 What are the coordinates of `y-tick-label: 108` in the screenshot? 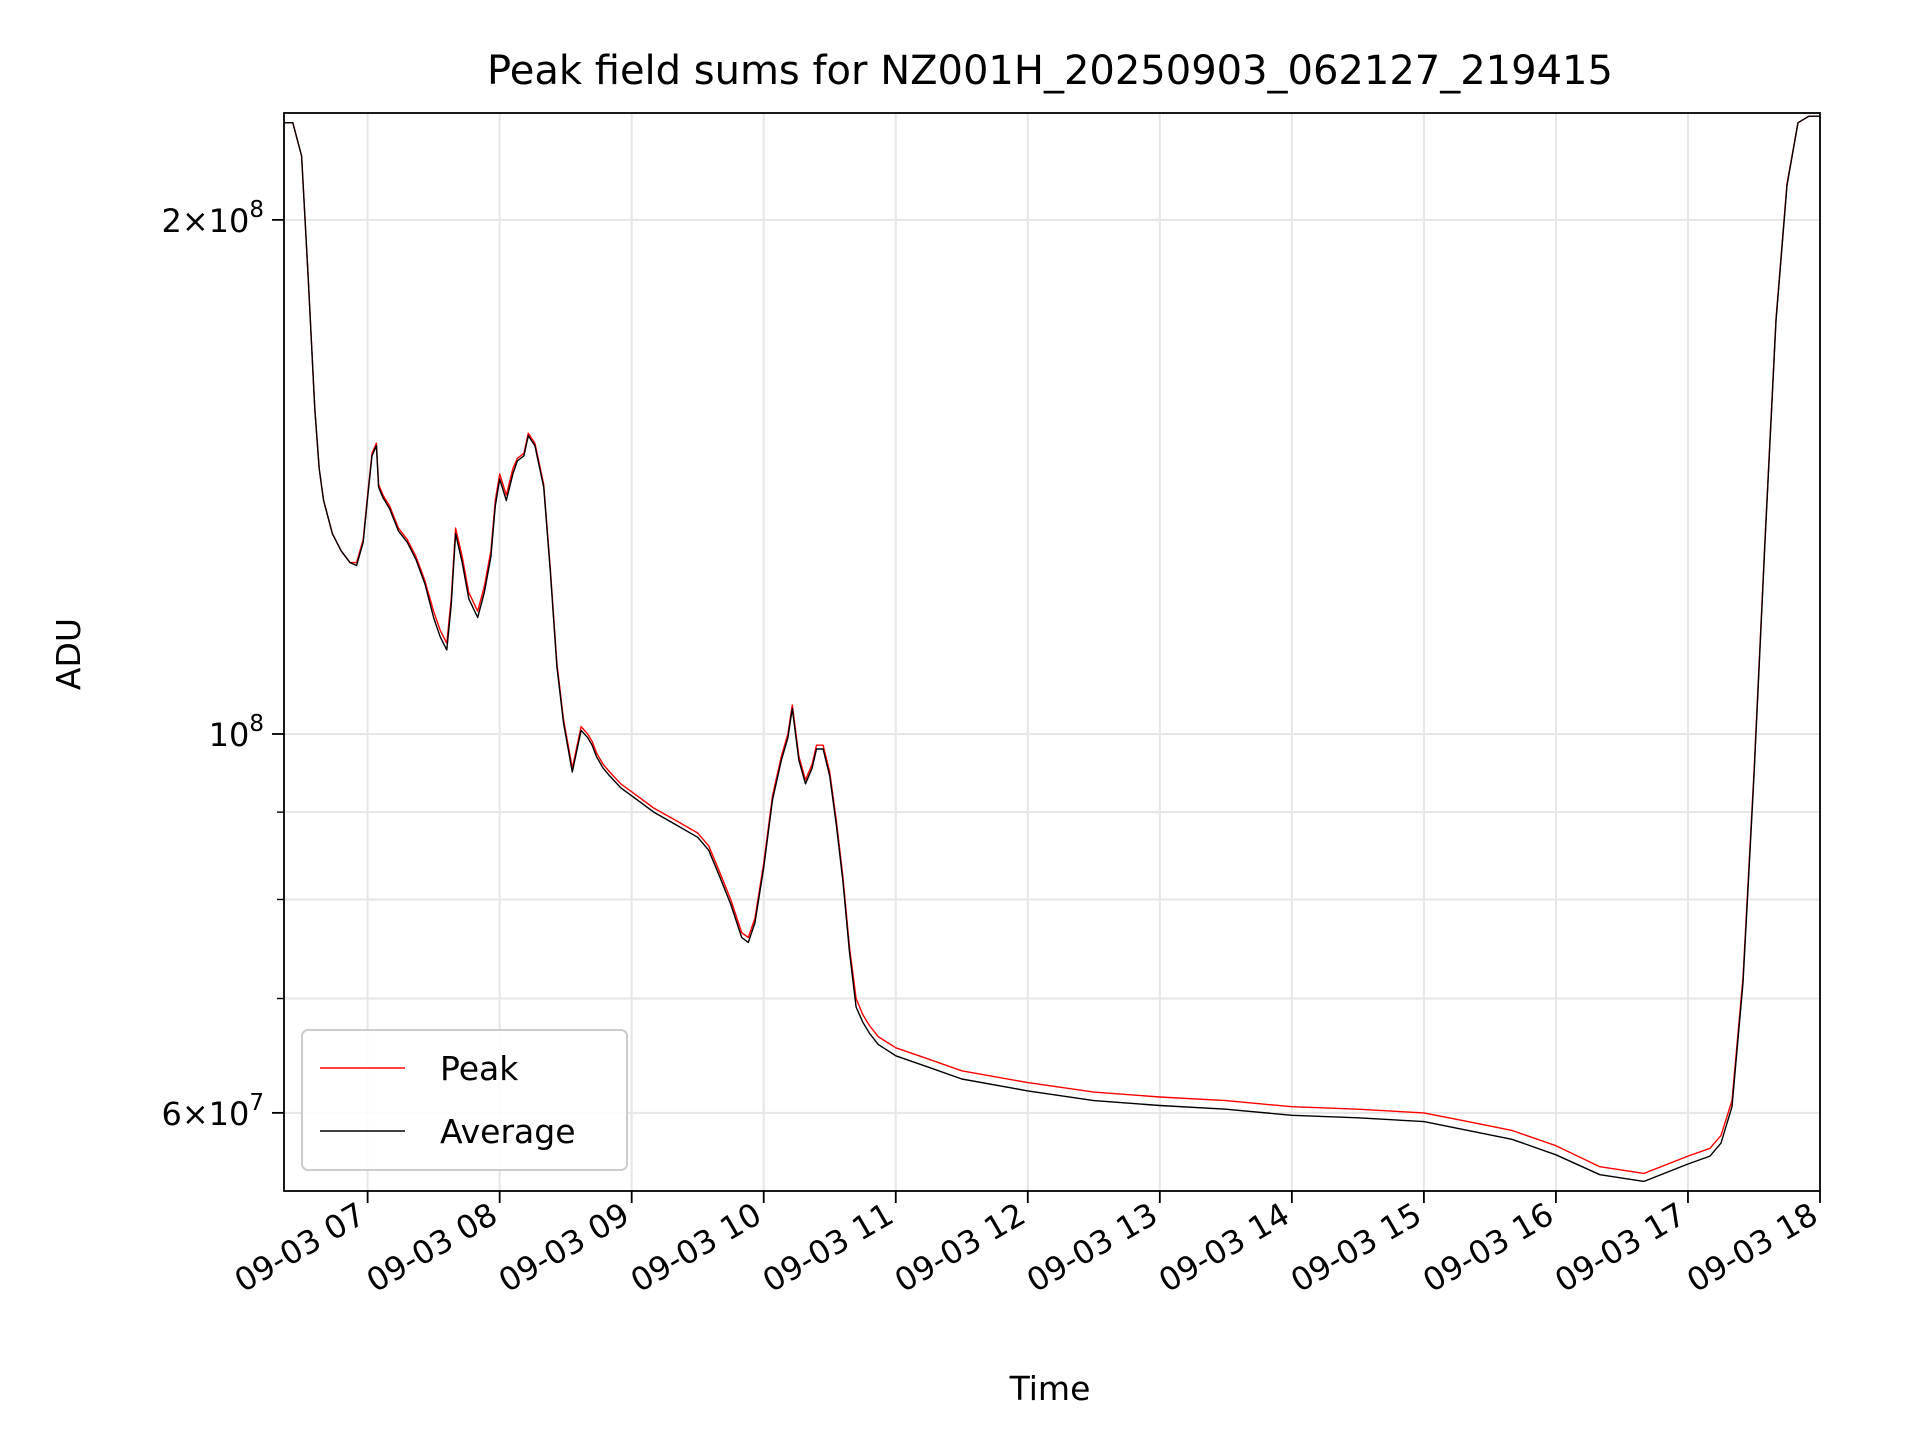 It's located at (236, 732).